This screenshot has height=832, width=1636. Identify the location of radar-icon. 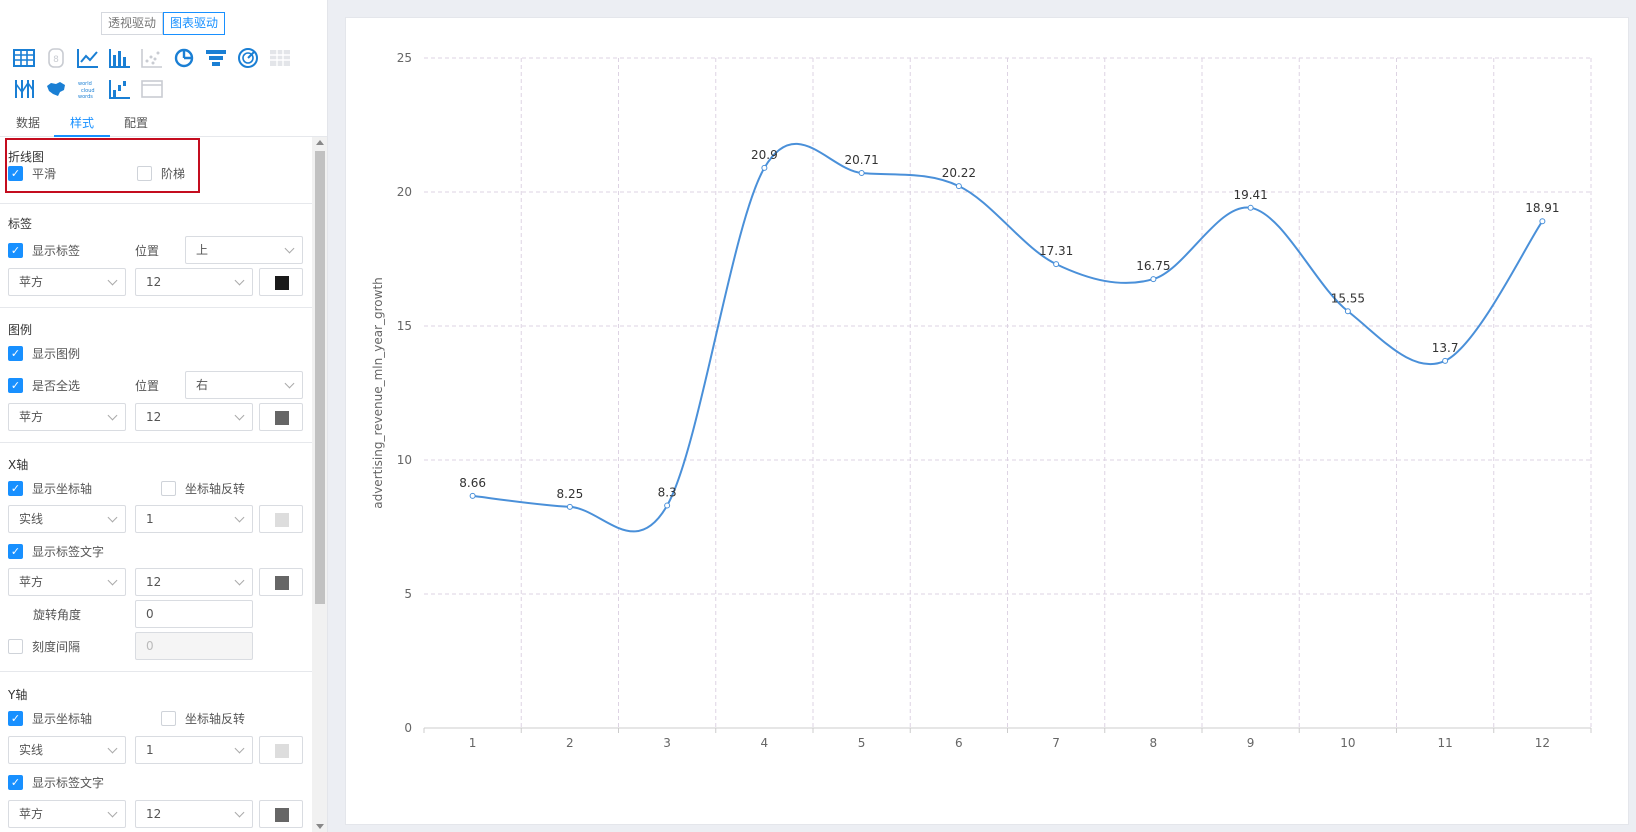
(248, 58).